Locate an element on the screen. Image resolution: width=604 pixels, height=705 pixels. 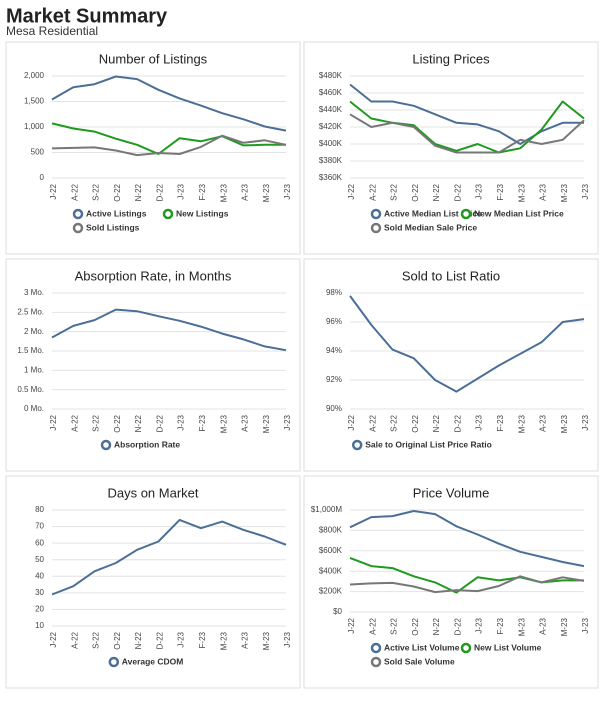
legend-label: Absorption Rate is located at coordinates (147, 444).